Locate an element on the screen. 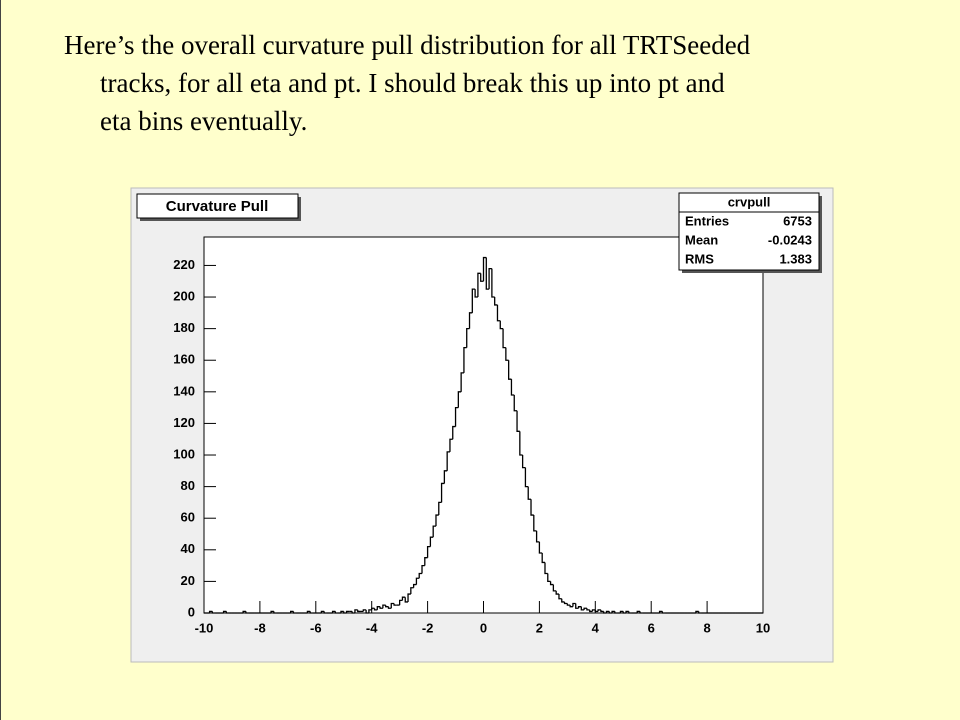 The image size is (960, 720). slide-text: eta bins eventually. is located at coordinates (204, 121).